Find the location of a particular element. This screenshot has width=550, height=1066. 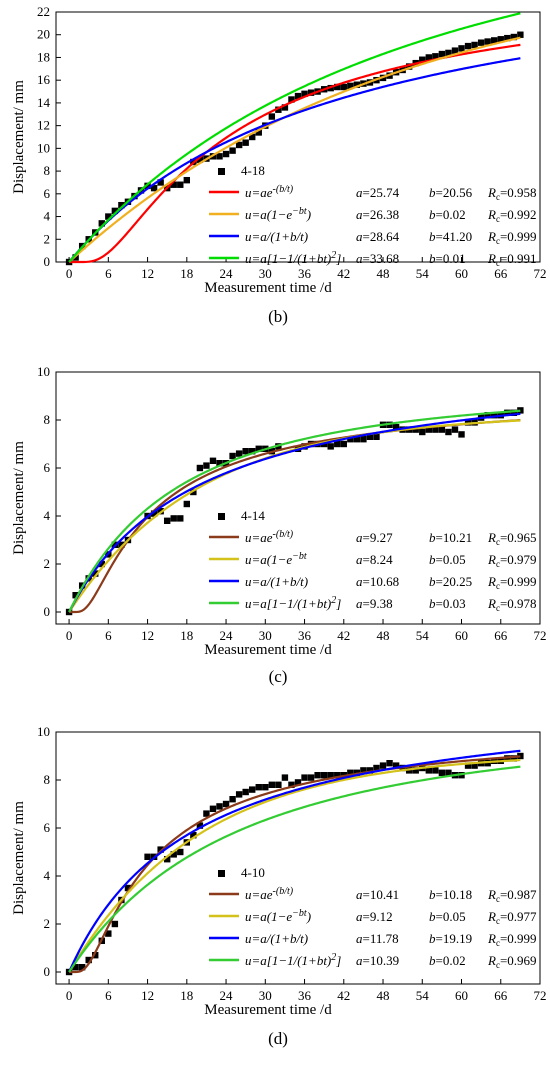

x-tick-label: 42 is located at coordinates (343, 995).